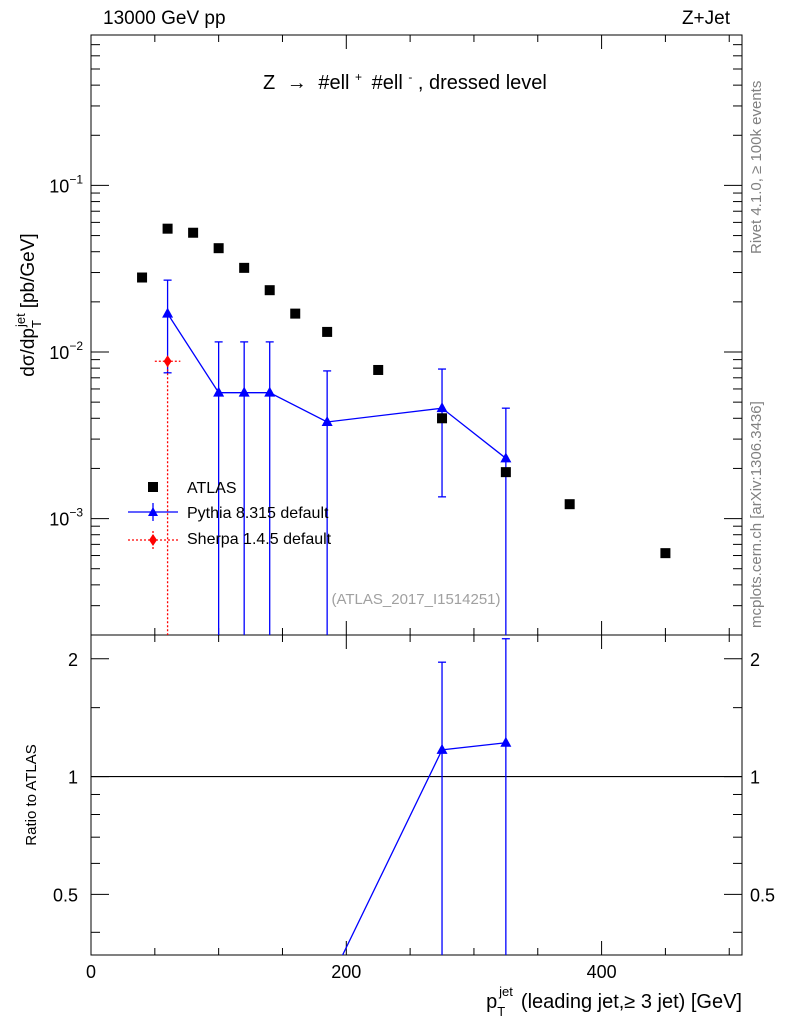 Image resolution: width=786 pixels, height=1024 pixels. I want to click on y-tick-label-top: 10⁻², so click(66, 351).